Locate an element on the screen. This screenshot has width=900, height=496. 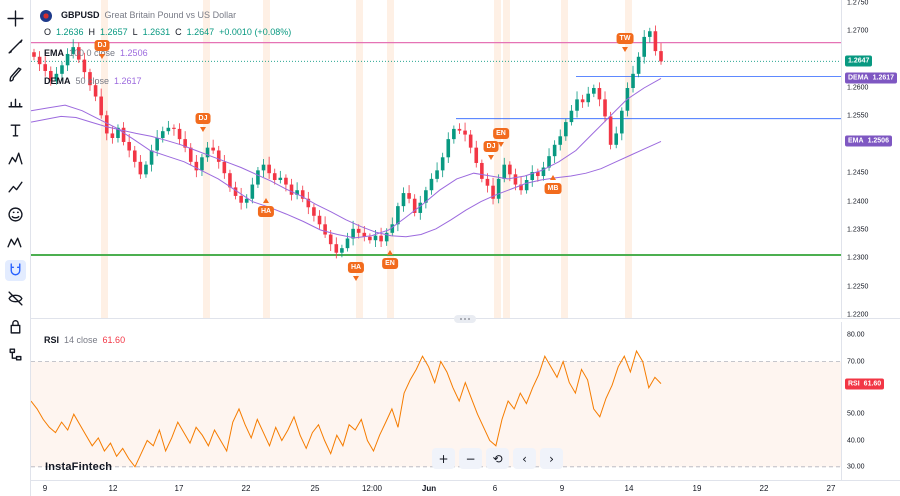
reset-icon: ⟲ is located at coordinates (497, 458).